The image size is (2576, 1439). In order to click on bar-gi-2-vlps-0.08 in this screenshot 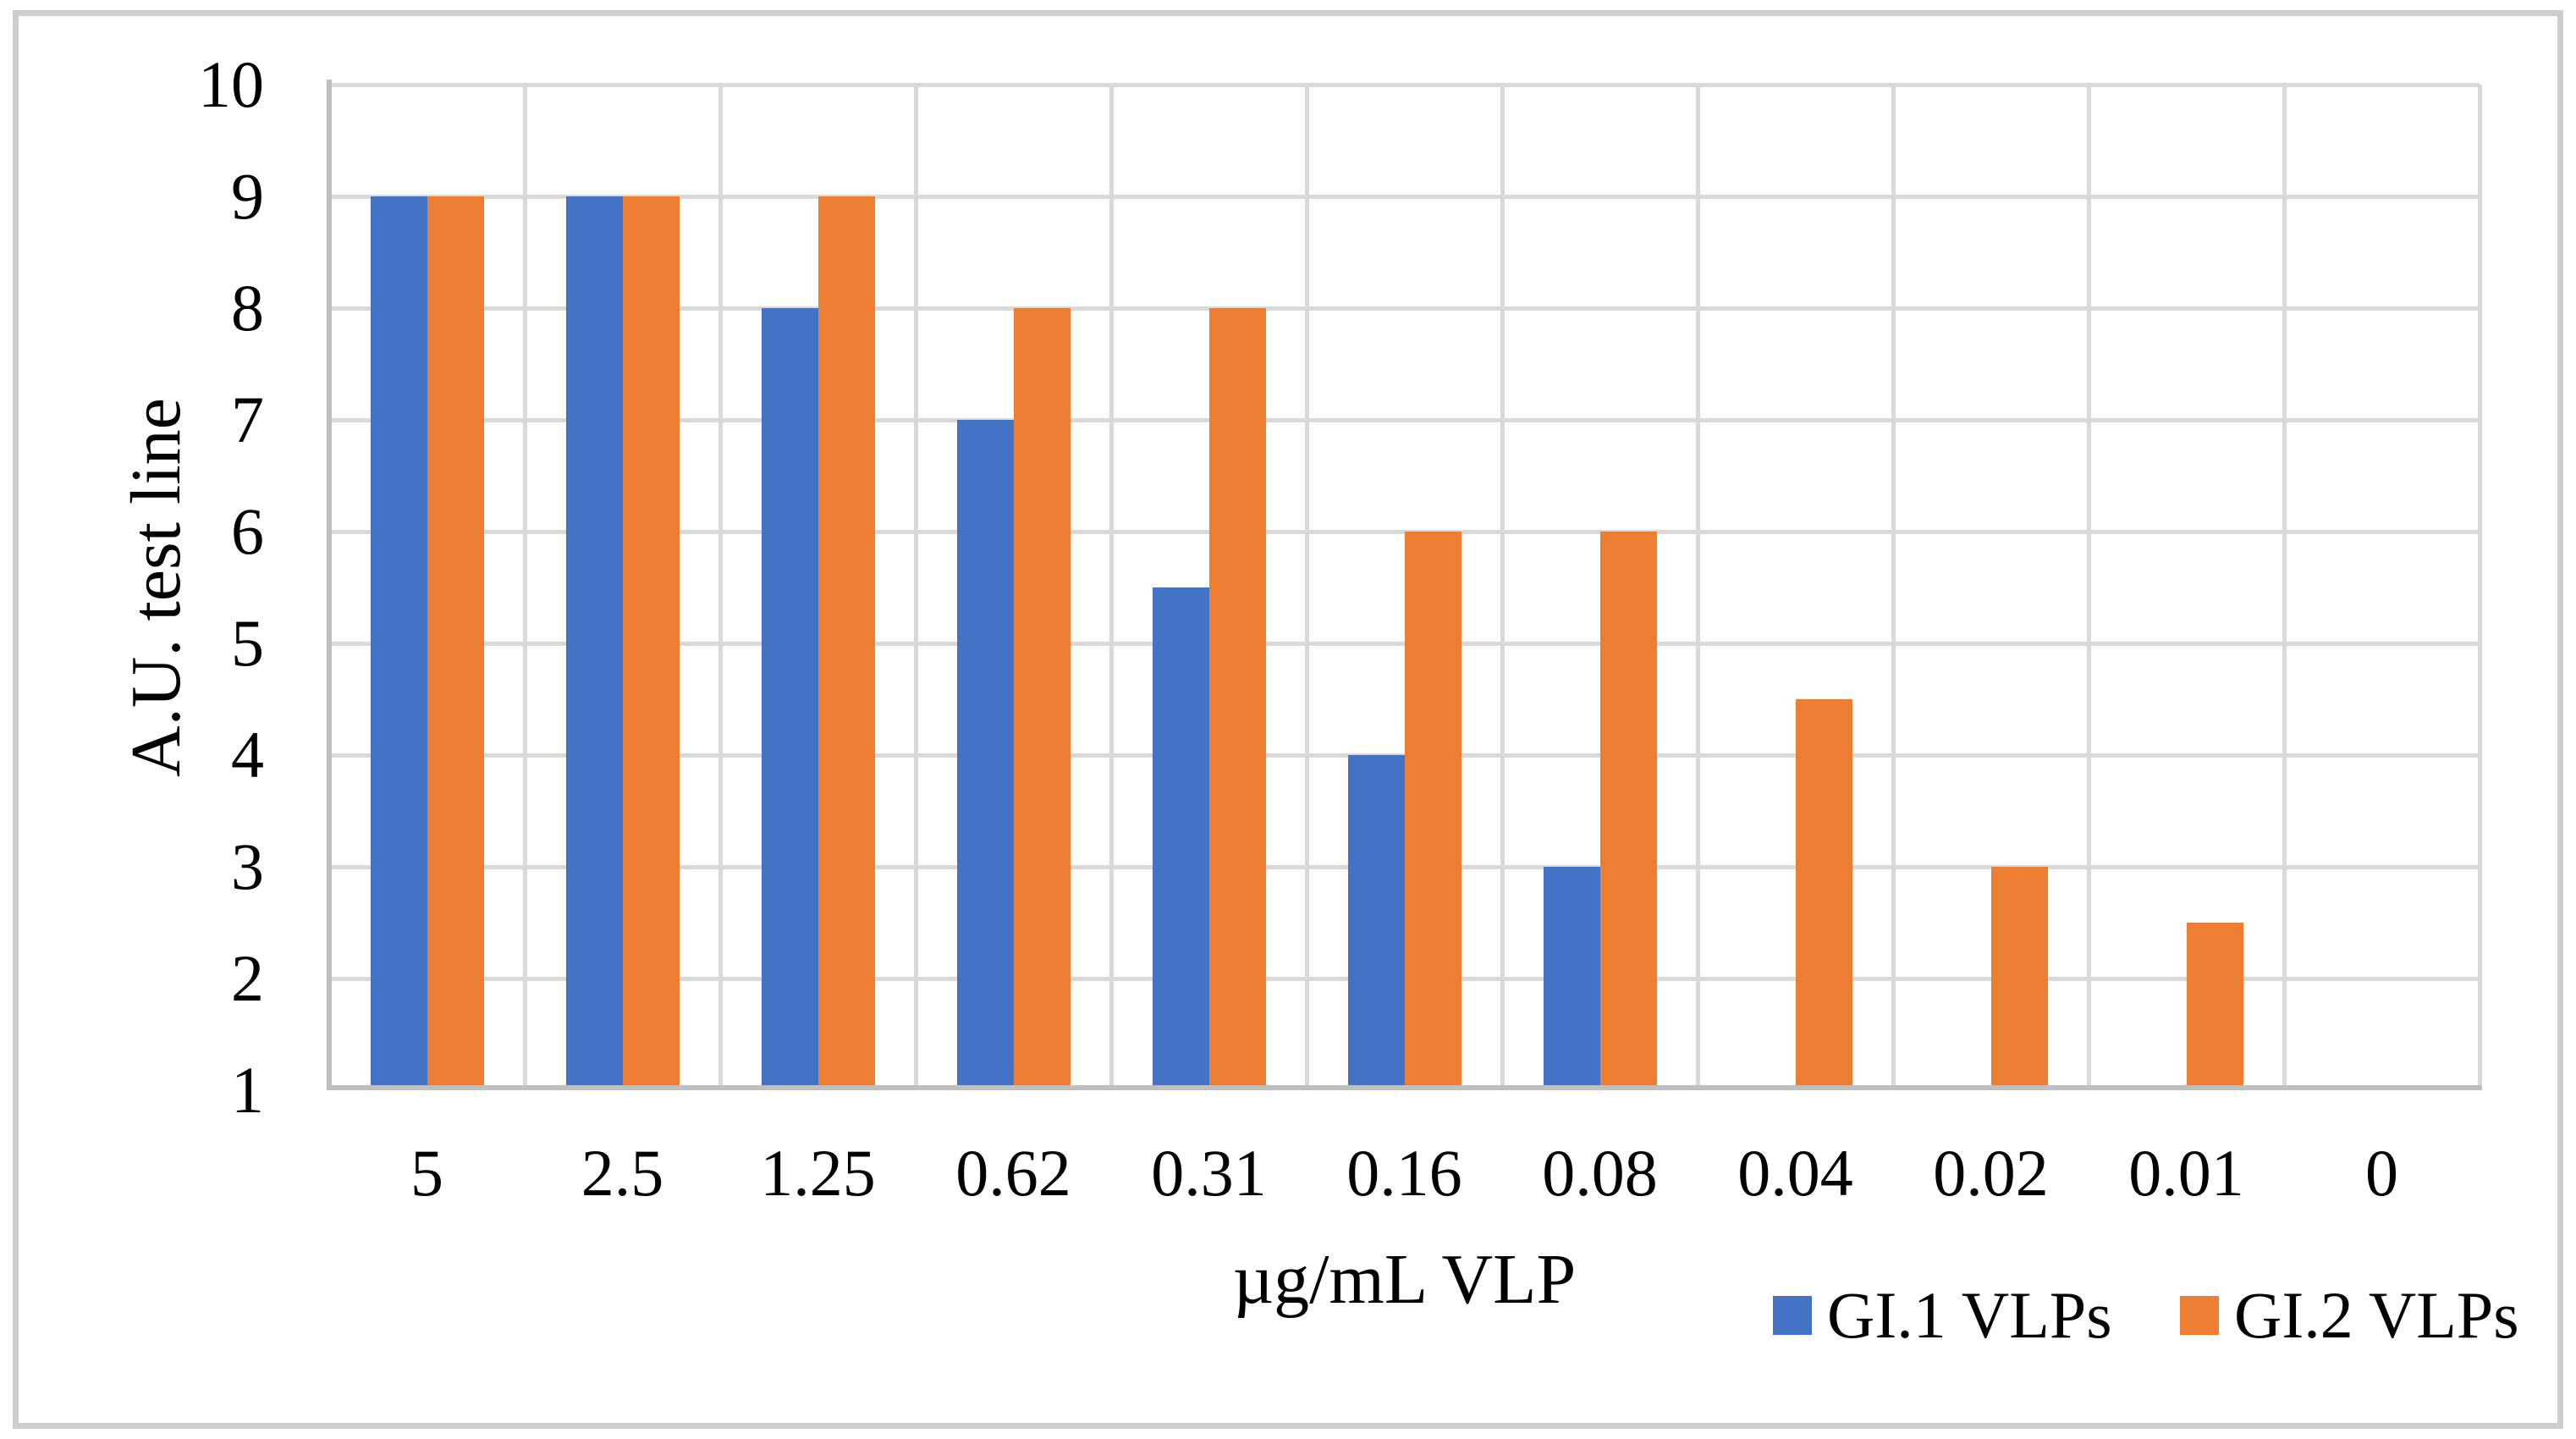, I will do `click(1628, 811)`.